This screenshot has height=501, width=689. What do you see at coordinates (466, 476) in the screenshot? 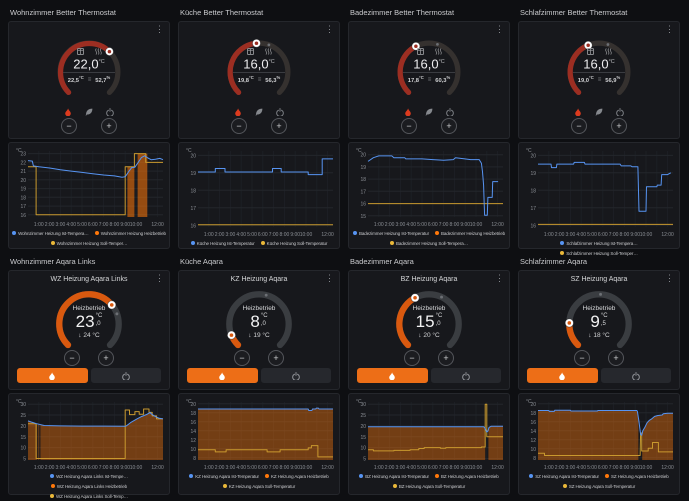
I see `legend-item: BZ Heizung Aqara Heizbetrieb` at bounding box center [466, 476].